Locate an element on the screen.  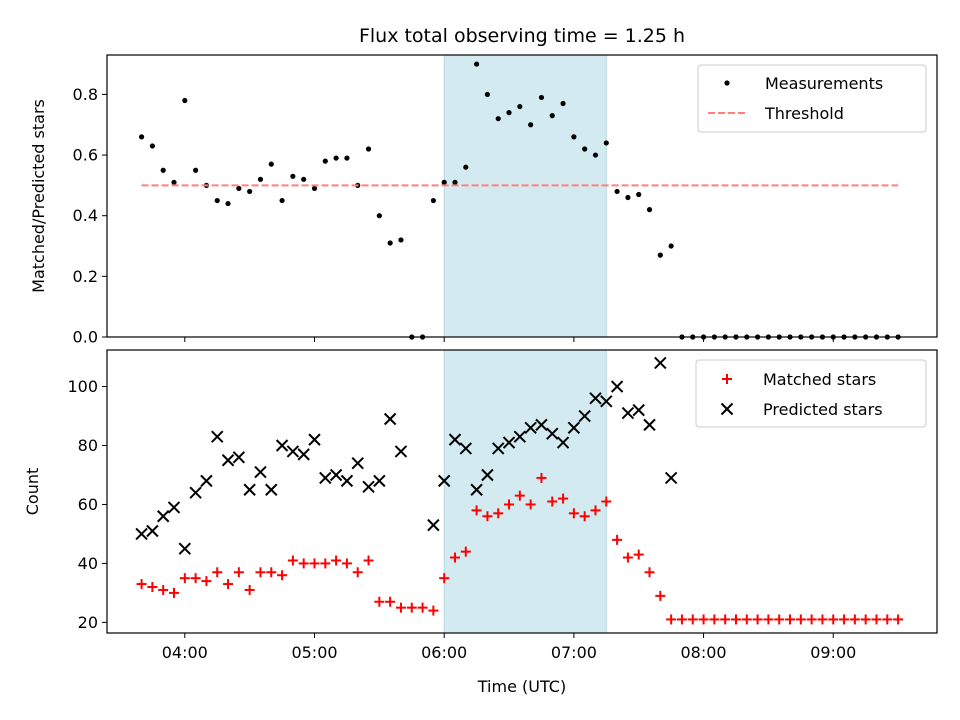
x-tick-label: 04:00 is located at coordinates (185, 652).